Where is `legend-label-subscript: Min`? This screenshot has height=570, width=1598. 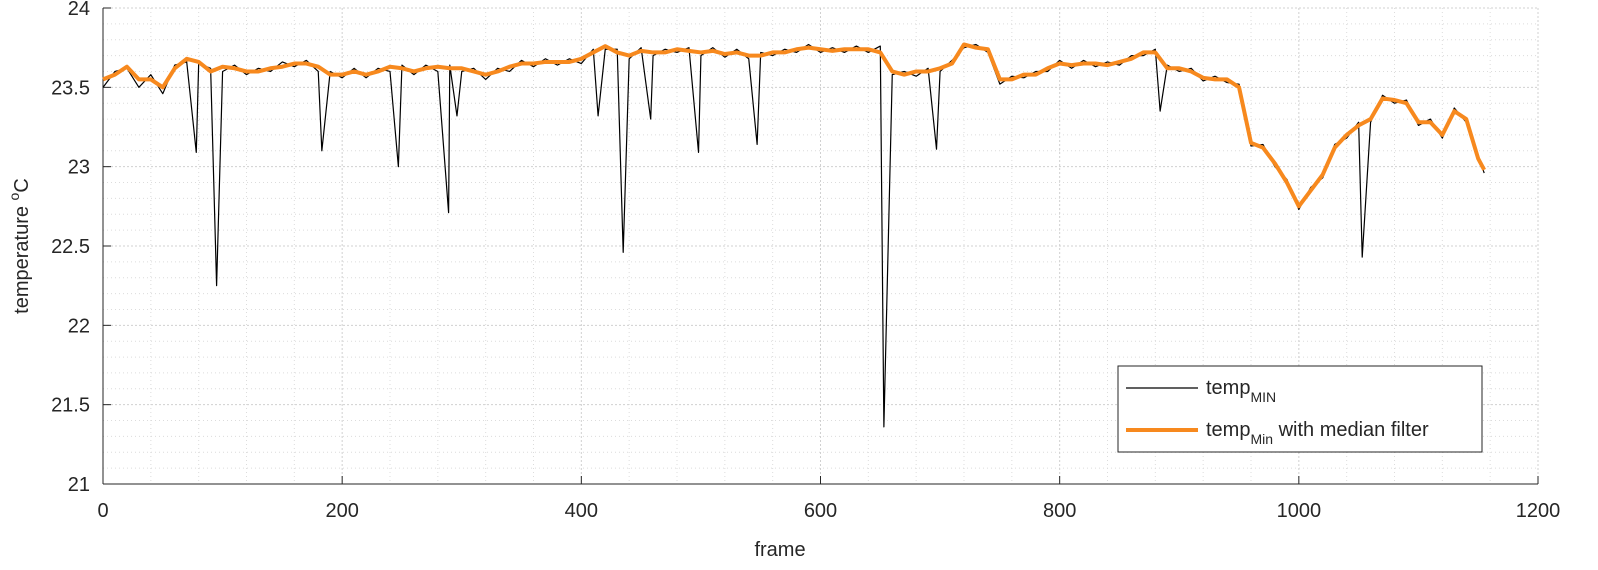 legend-label-subscript: Min is located at coordinates (1261, 439).